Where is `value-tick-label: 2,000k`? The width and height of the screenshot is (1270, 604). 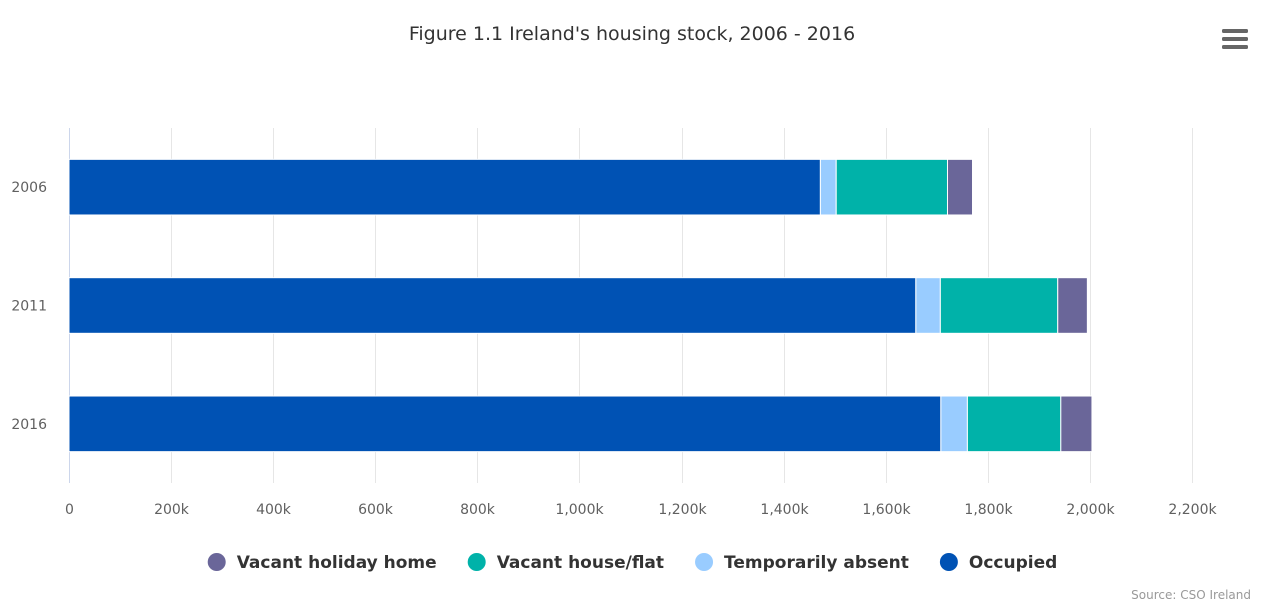 value-tick-label: 2,000k is located at coordinates (1090, 510).